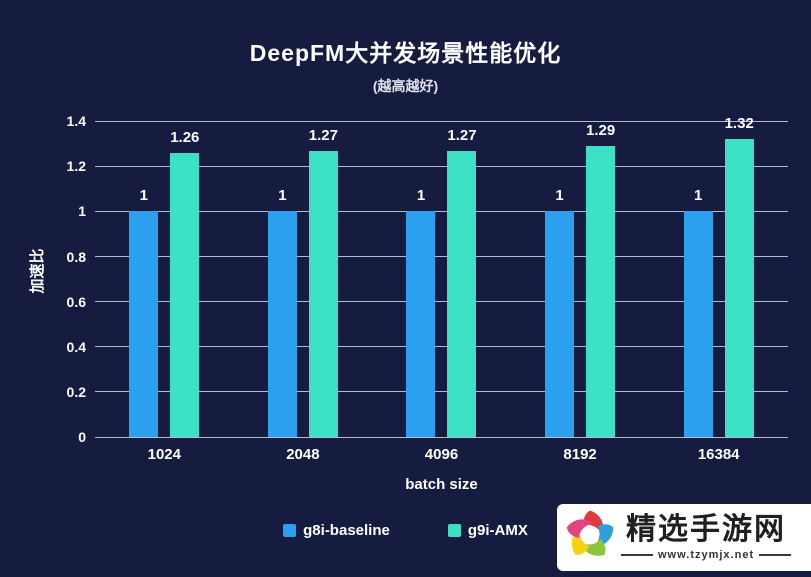  What do you see at coordinates (323, 282) in the screenshot?
I see `bar-g9i-AMX-2048: 1.27` at bounding box center [323, 282].